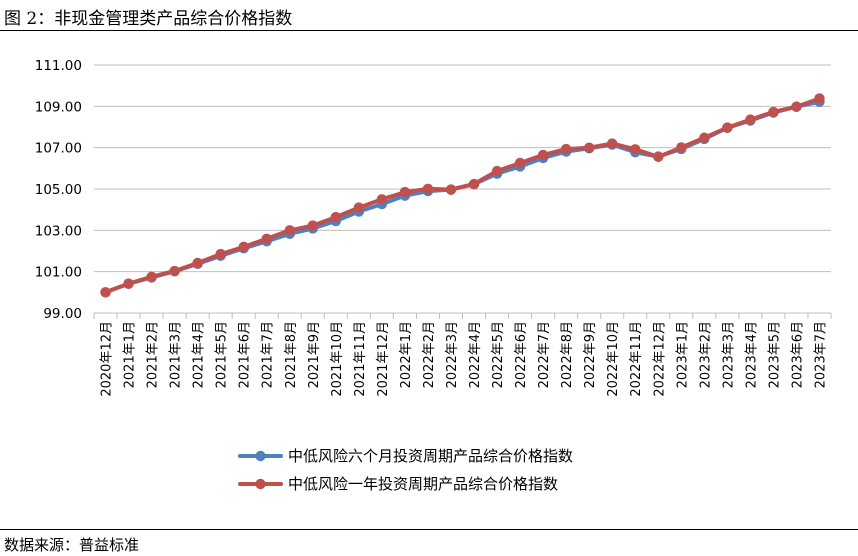  I want to click on figure-title: 图 2：非现金管理类产品综合价格指数, so click(148, 19).